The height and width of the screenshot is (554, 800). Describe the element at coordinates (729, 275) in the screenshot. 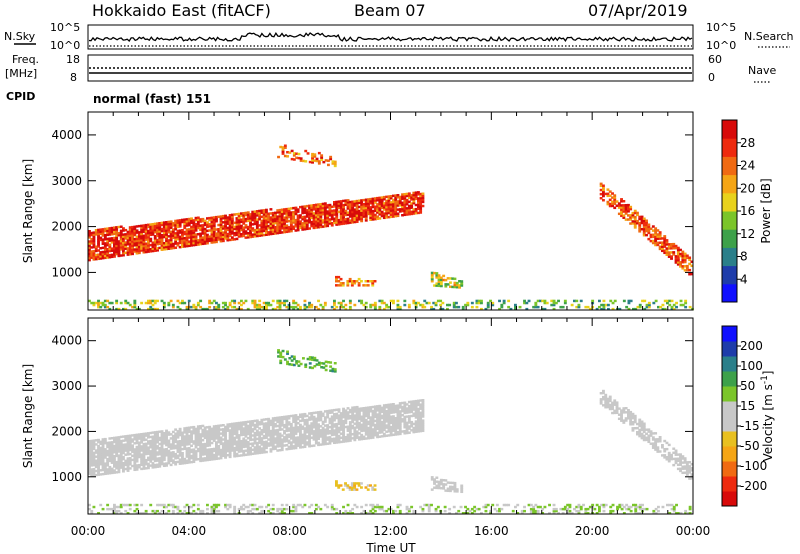

I see `power-colorbar-swatch` at that location.